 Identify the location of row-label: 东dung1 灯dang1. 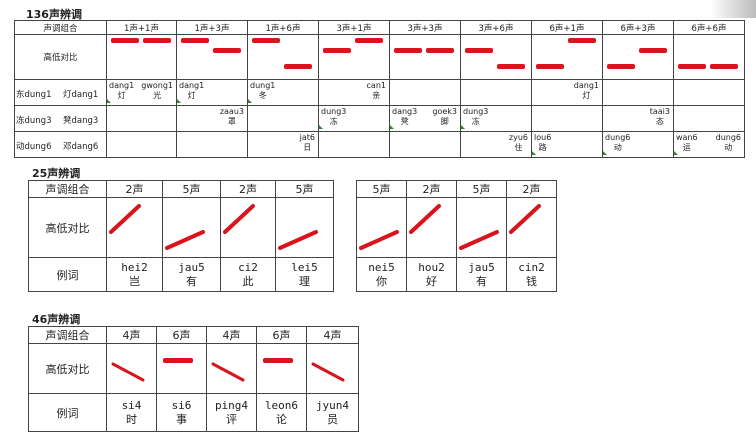
(60, 92).